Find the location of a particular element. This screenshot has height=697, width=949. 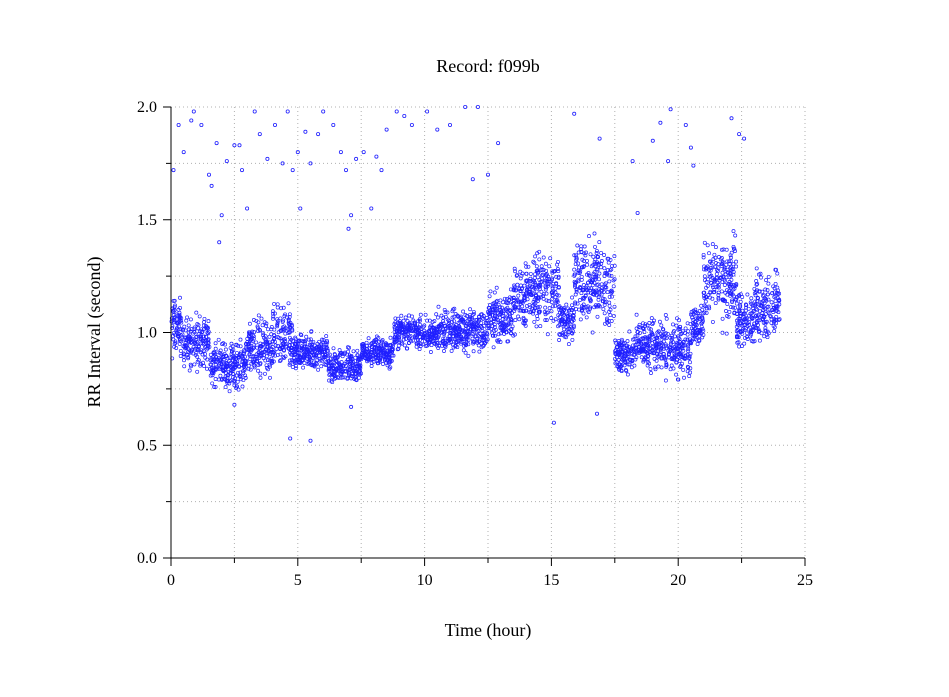

chart-title: Record: f099b is located at coordinates (487, 66).